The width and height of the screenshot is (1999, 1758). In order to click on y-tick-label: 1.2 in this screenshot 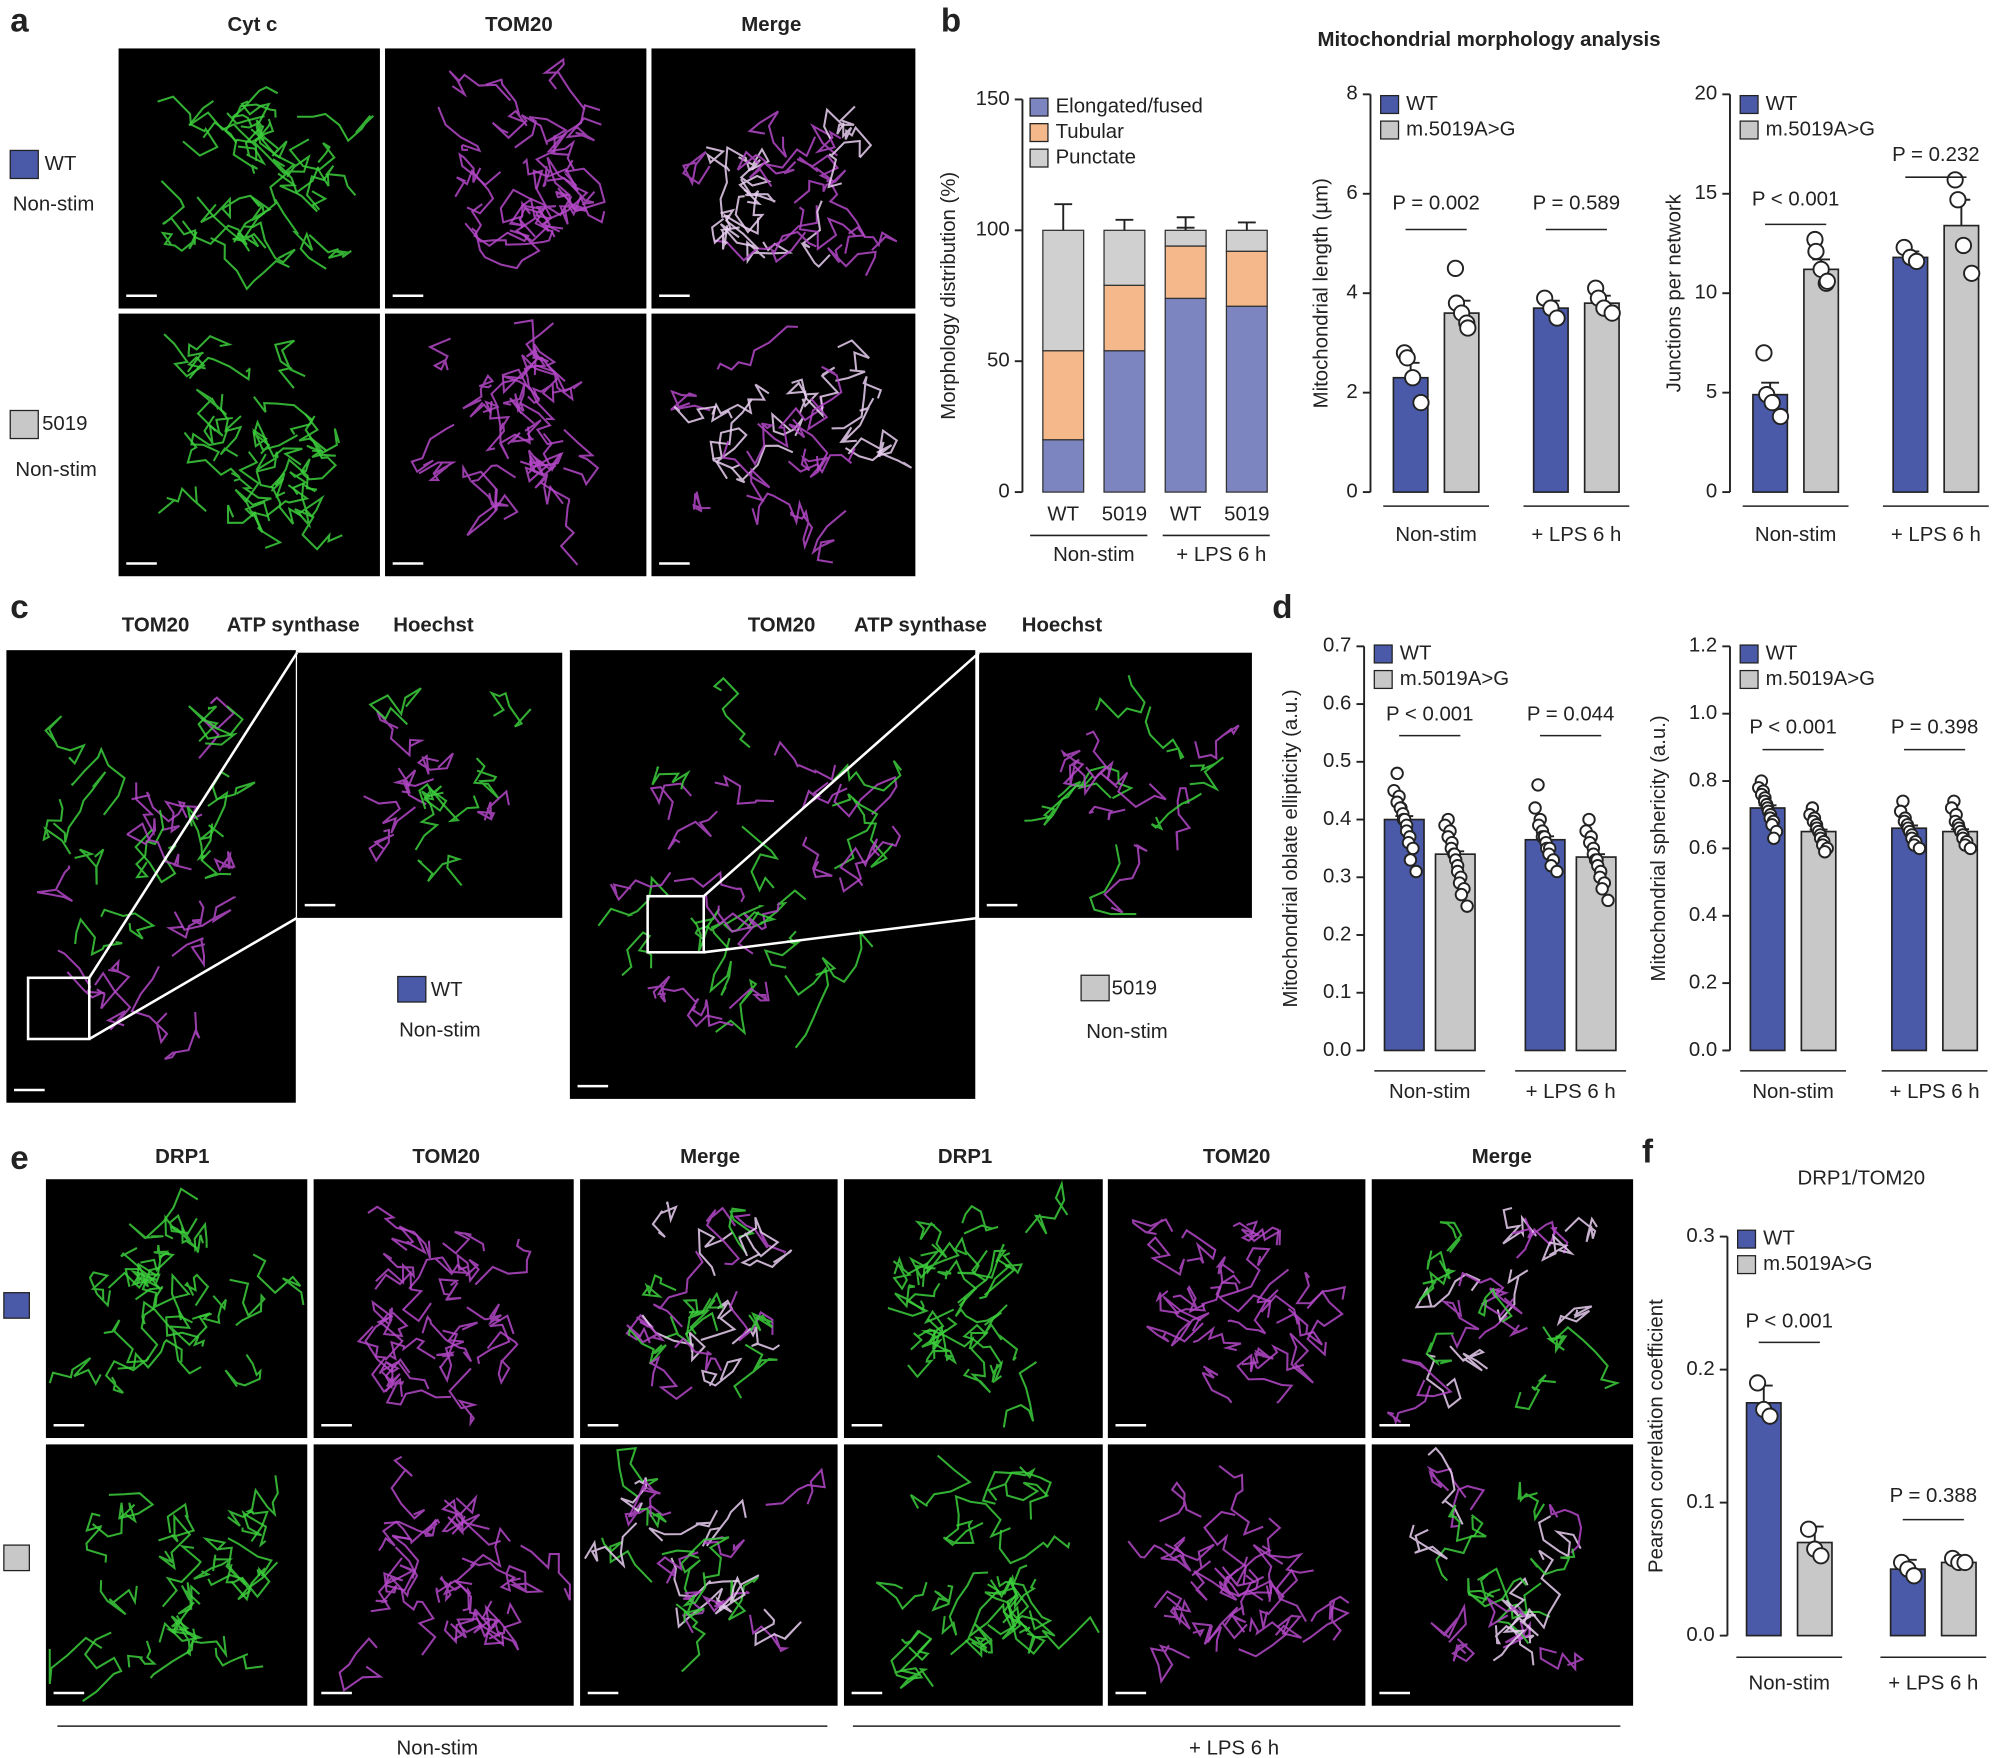, I will do `click(1703, 646)`.